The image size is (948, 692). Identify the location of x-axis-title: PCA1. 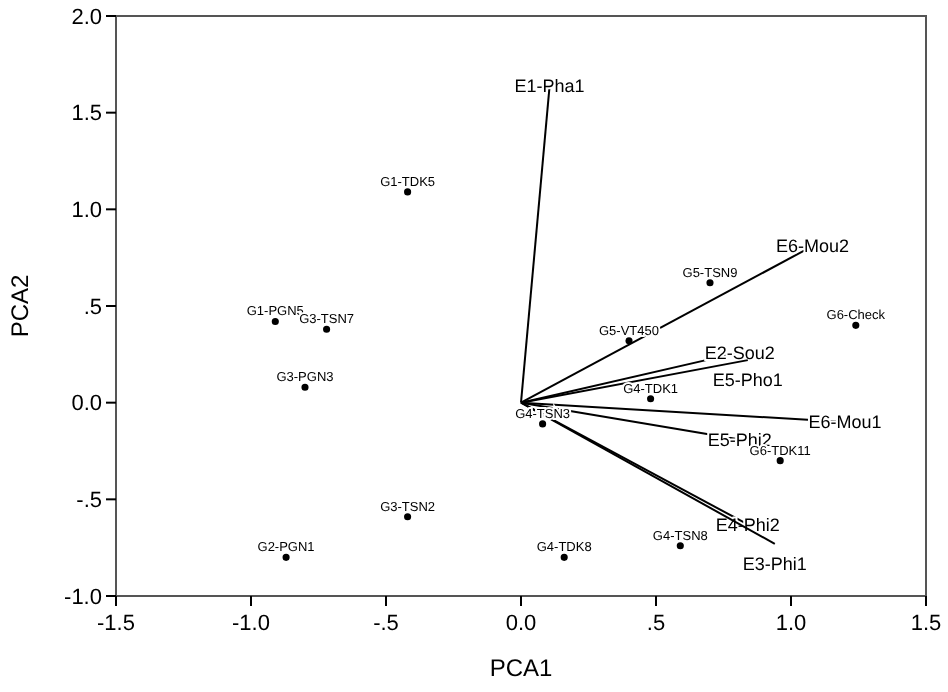
(521, 668).